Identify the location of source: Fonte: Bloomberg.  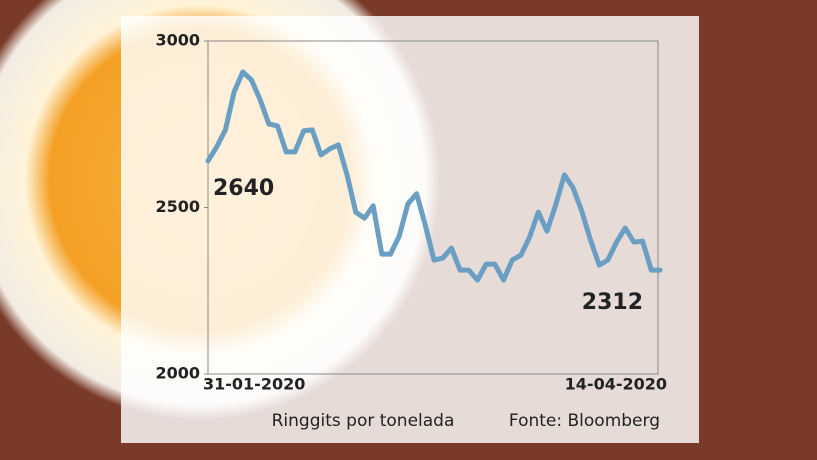
(584, 421).